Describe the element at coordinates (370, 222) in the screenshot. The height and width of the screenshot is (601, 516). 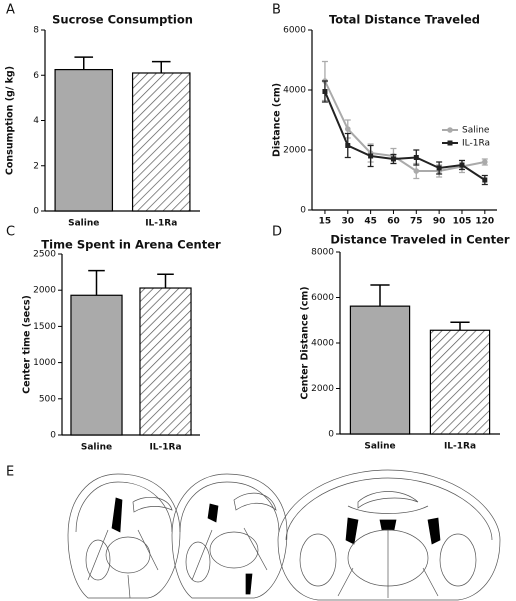
I see `x-tick-label: 45` at that location.